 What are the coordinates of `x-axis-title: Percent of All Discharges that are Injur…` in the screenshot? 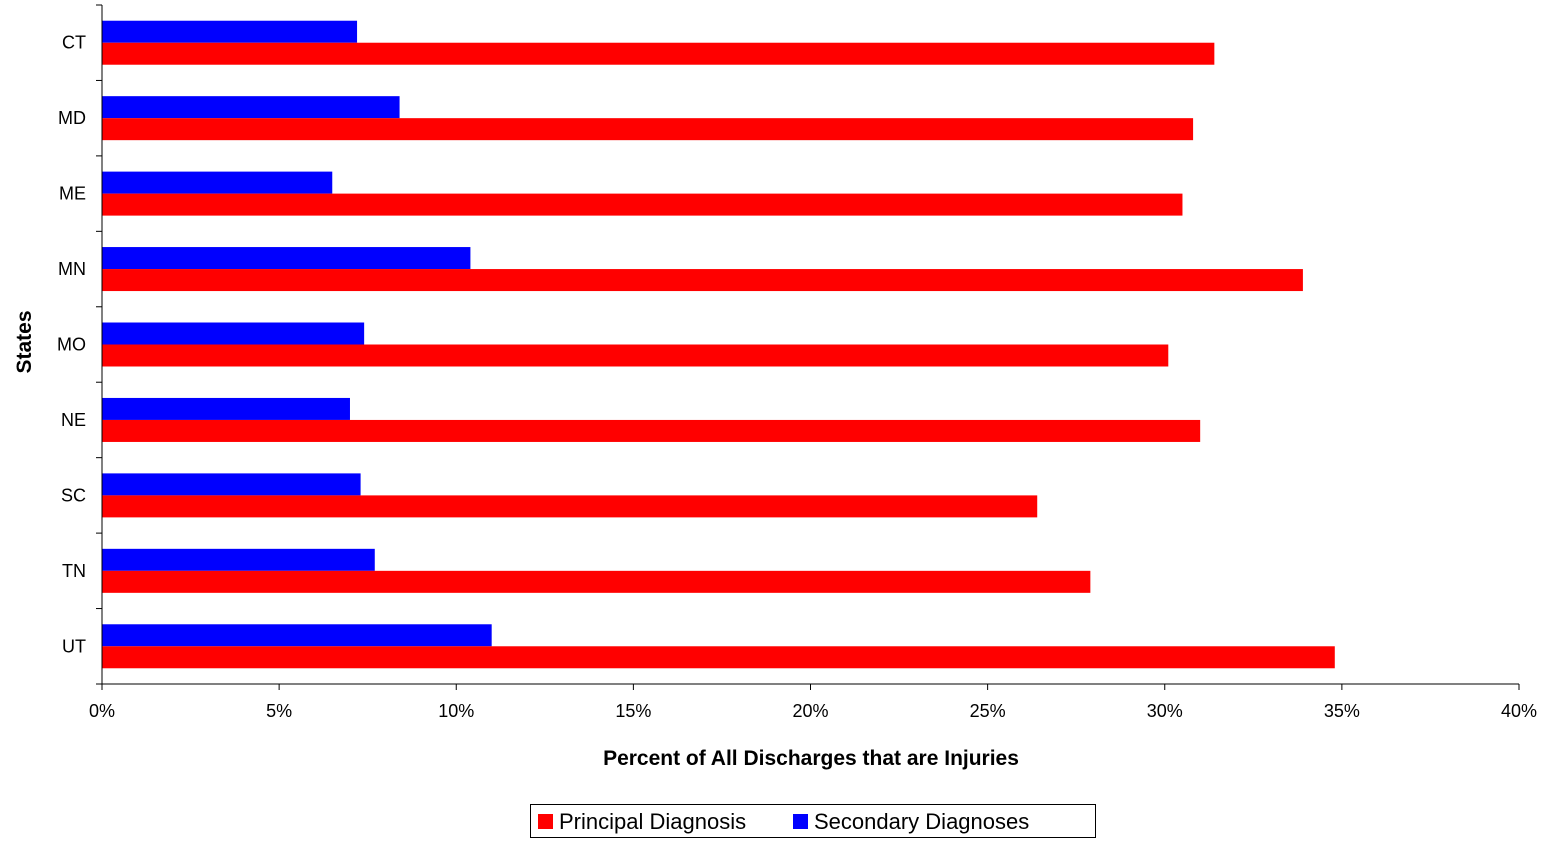 It's located at (811, 758).